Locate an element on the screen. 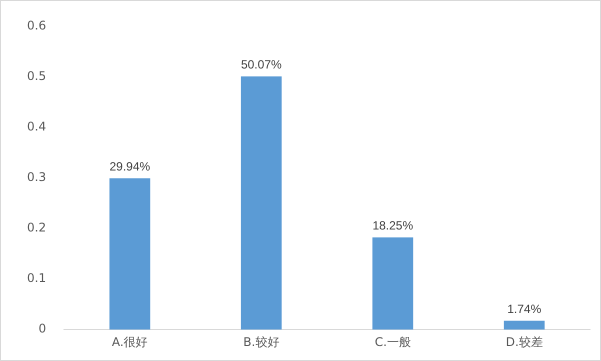  y-tick-label: 0.4 is located at coordinates (36, 126).